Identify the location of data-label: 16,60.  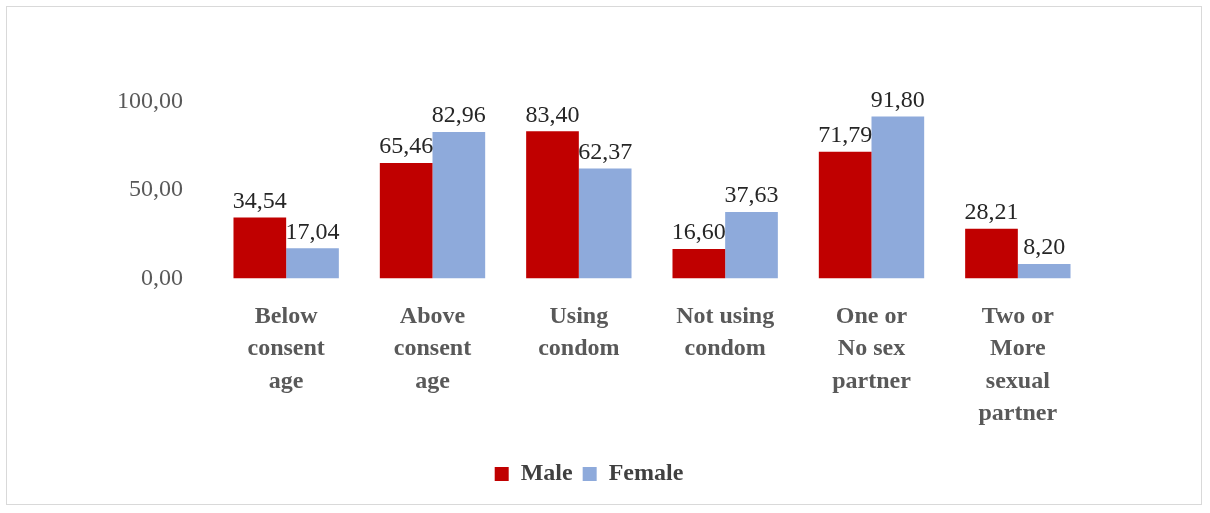
(698, 231).